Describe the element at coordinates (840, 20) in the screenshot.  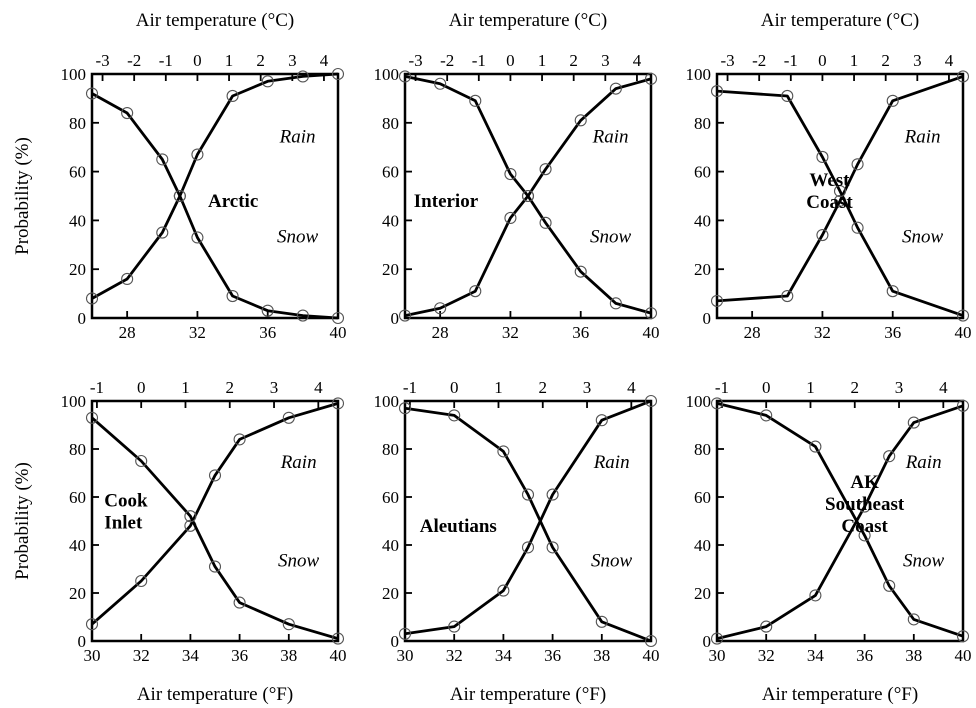
I see `top-axis-title: Air temperature (°C)` at that location.